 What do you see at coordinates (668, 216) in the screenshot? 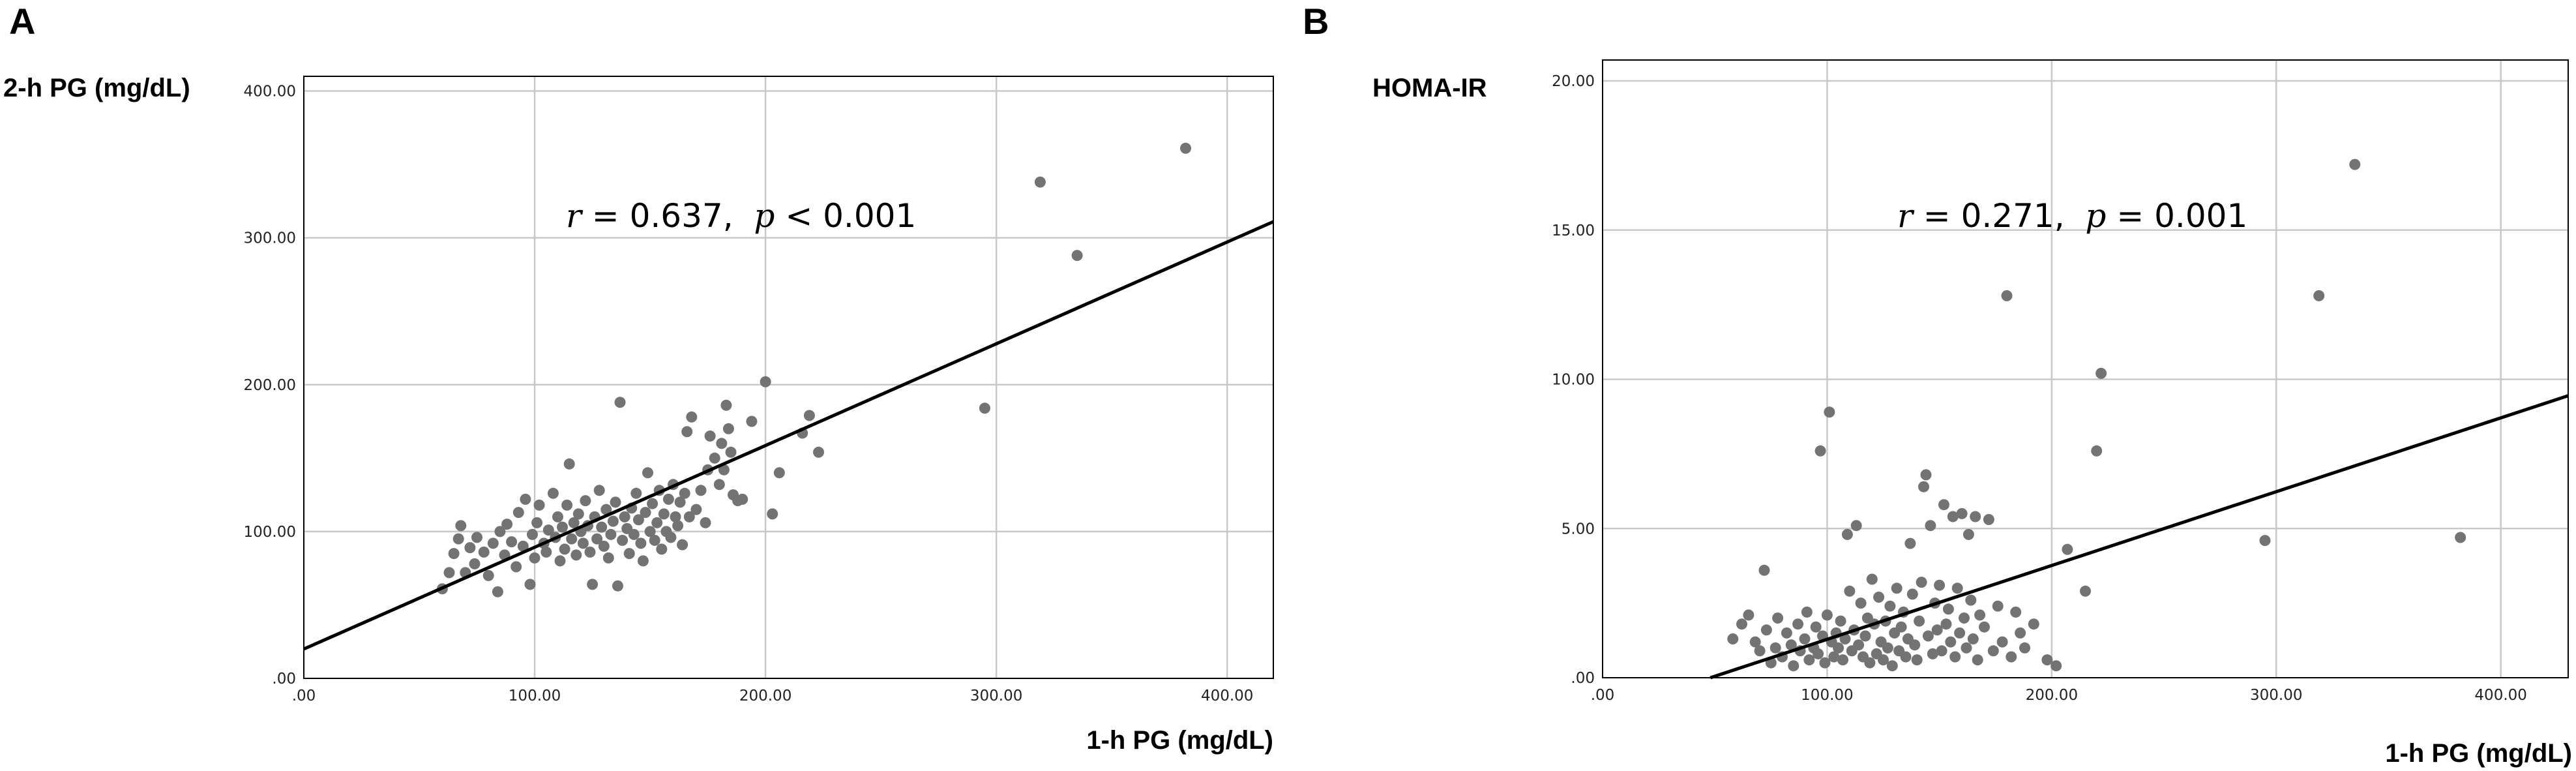
I see `r-value: = 0.637,` at bounding box center [668, 216].